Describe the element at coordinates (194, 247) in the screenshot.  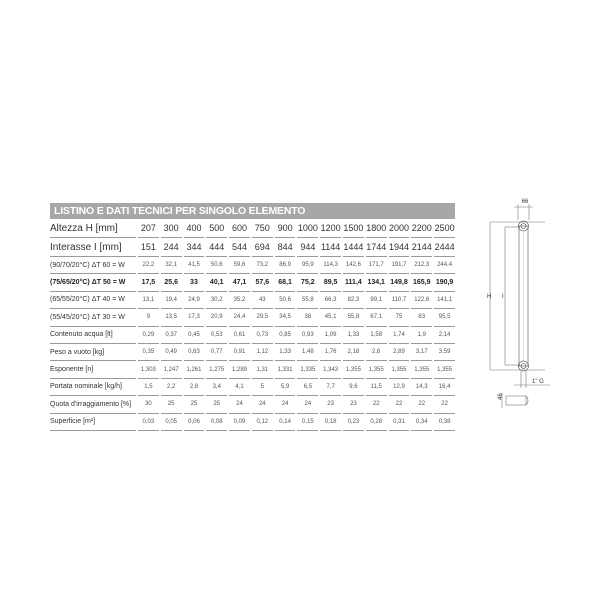
I see `table-cell: 344` at that location.